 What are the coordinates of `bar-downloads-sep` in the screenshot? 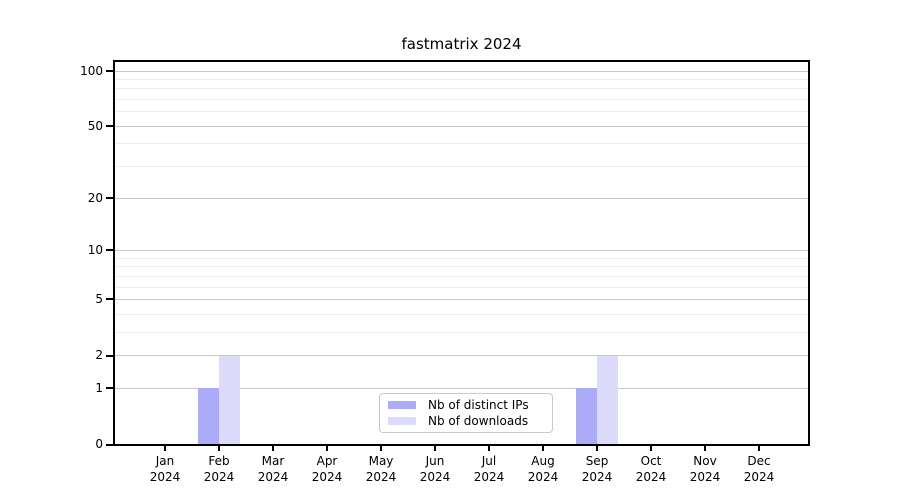 It's located at (607, 399).